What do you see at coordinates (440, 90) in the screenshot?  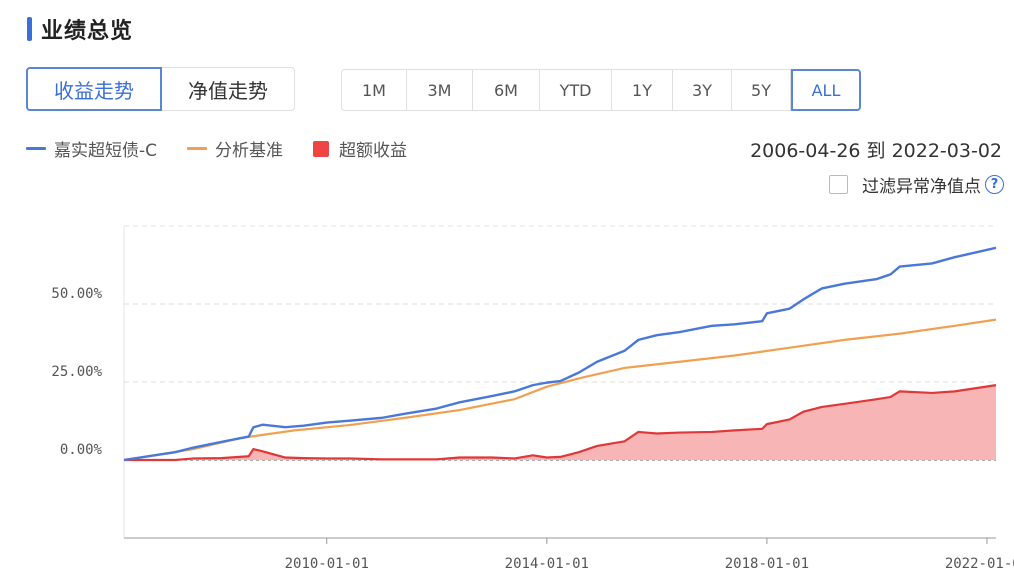 I see `range-button-3m: 3M` at bounding box center [440, 90].